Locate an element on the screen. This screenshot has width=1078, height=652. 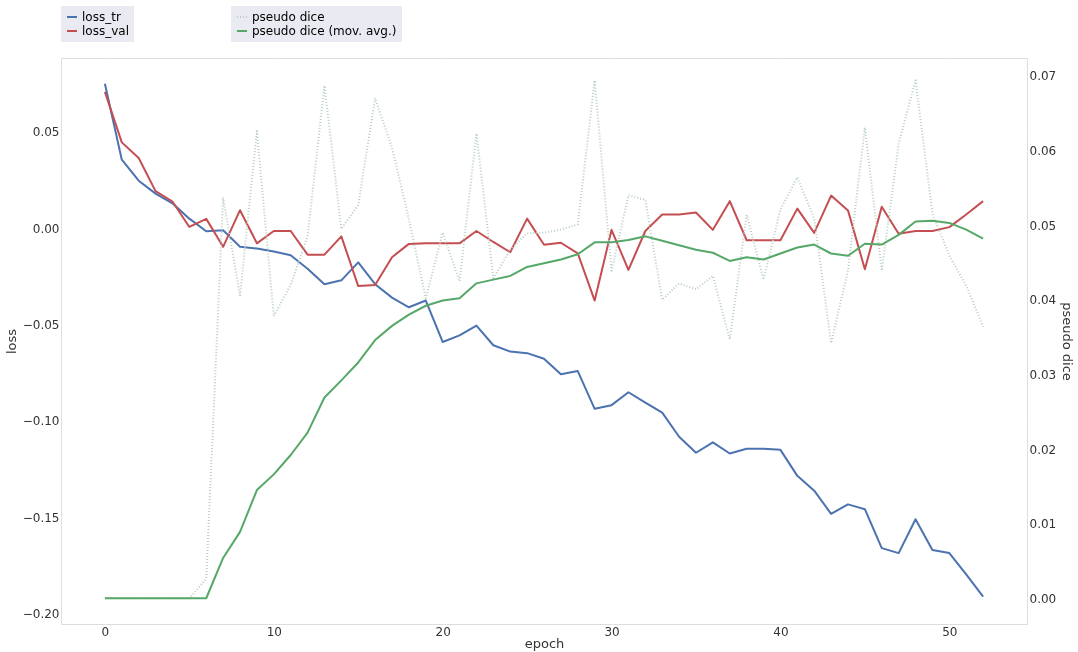
y-tick-label: 0.00 is located at coordinates (46, 228).